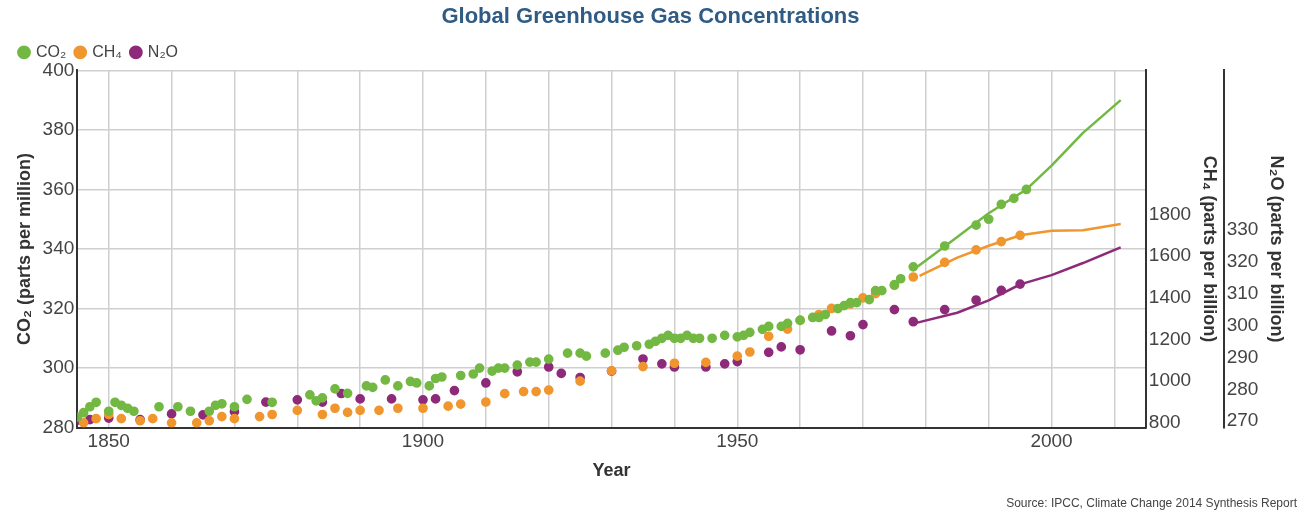  Describe the element at coordinates (1170, 255) in the screenshot. I see `y2-tick-label: 1600` at that location.